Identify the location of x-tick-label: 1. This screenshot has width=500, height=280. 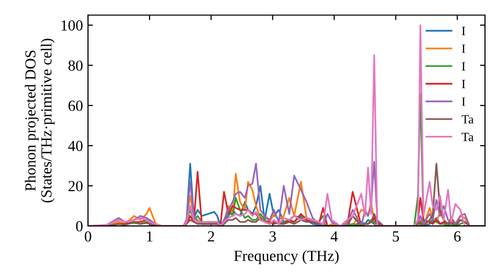
(149, 236).